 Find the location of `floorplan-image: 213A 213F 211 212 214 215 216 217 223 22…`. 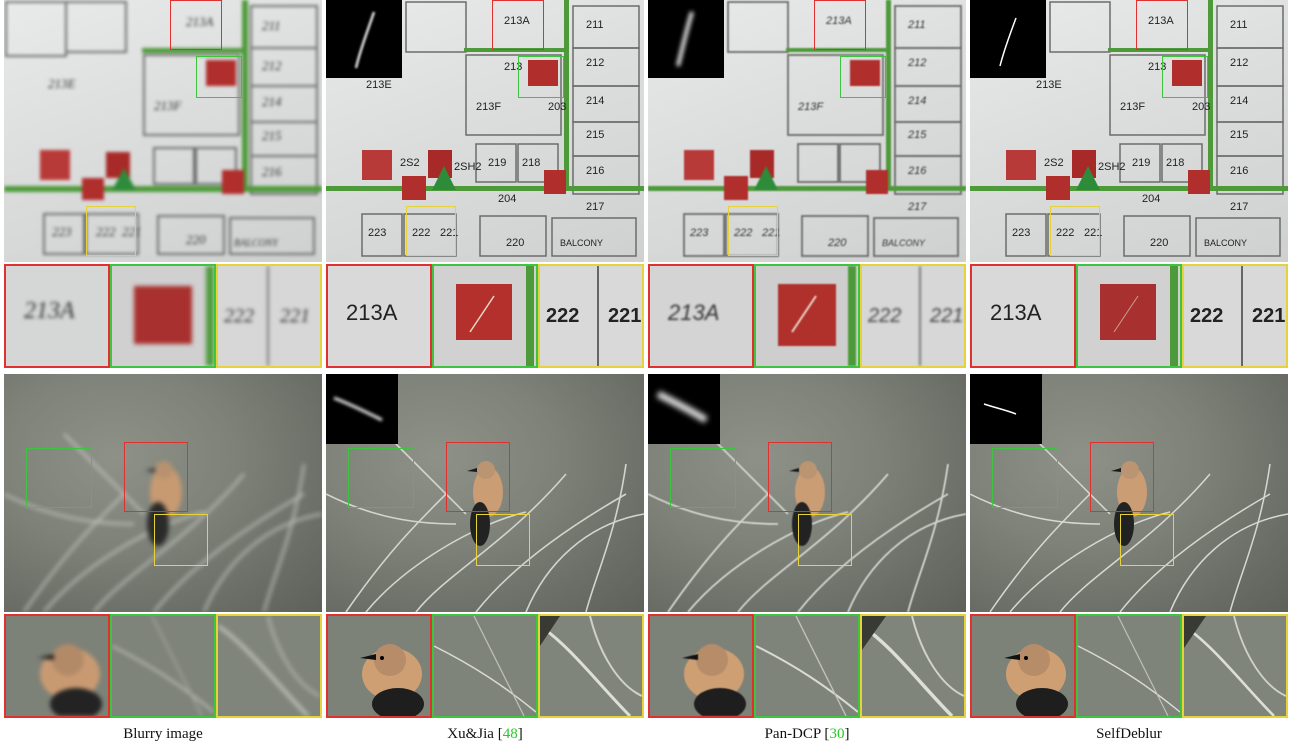

floorplan-image: 213A 213F 211 212 214 215 216 217 223 22… is located at coordinates (807, 131).